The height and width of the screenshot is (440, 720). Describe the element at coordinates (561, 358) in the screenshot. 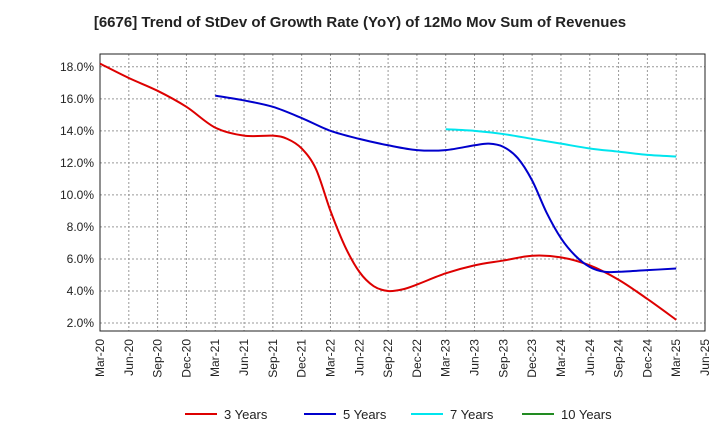

I see `x-tick-label: Mar-24` at that location.